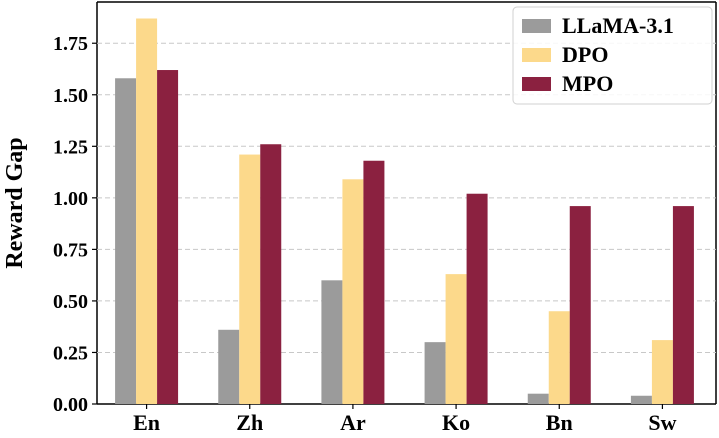 This screenshot has width=719, height=438. I want to click on y-tick-label: 0.75, so click(70, 250).